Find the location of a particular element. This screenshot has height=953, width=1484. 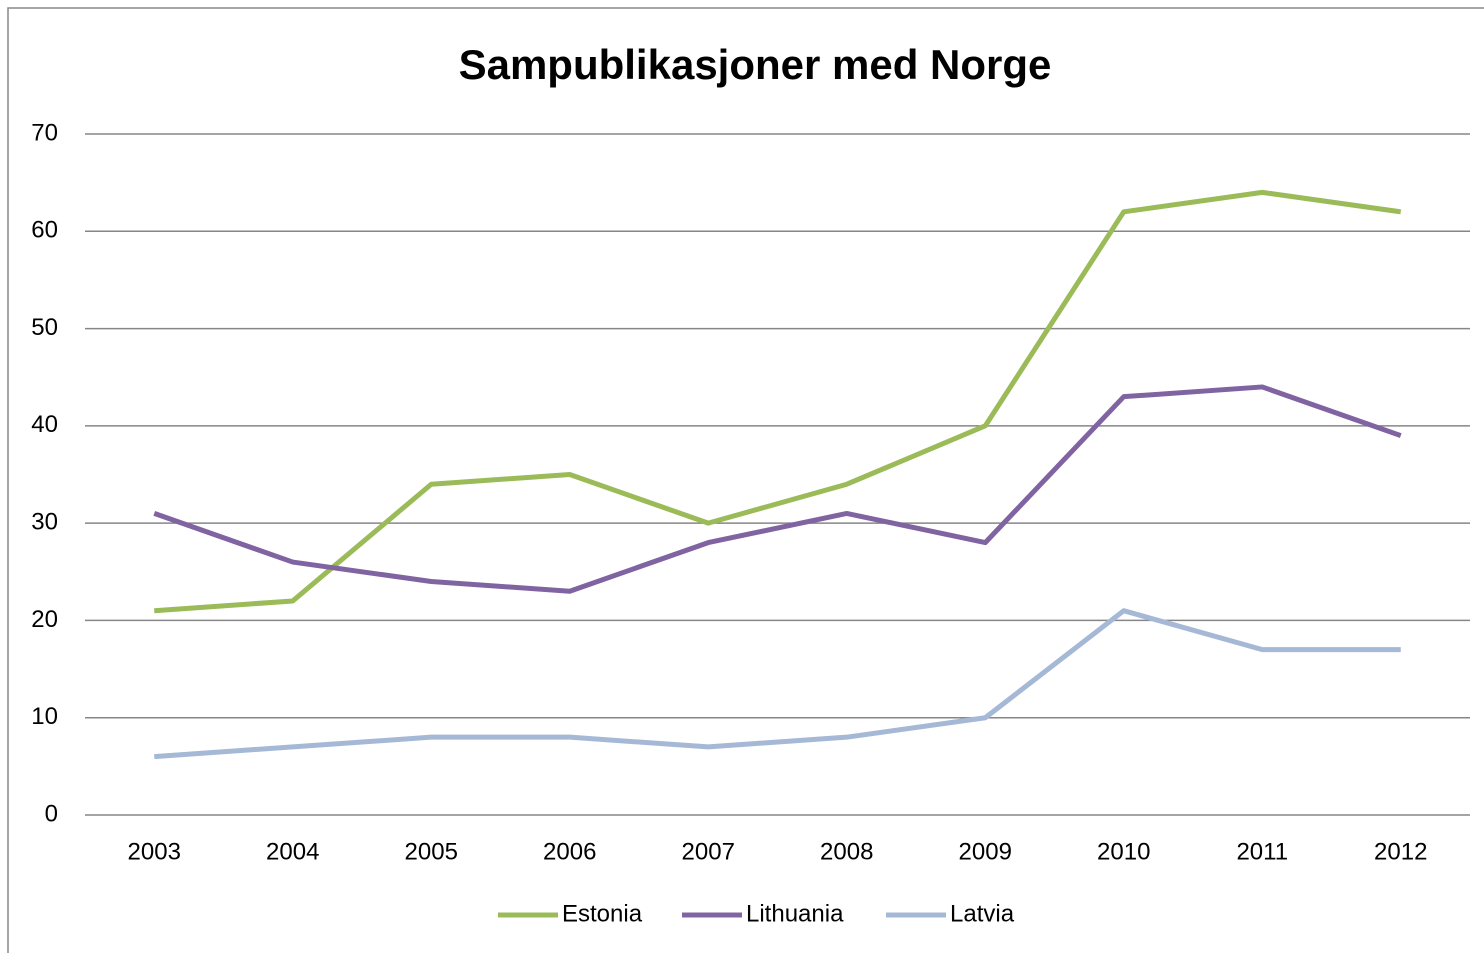

x-tick-label: 2006 is located at coordinates (569, 851).